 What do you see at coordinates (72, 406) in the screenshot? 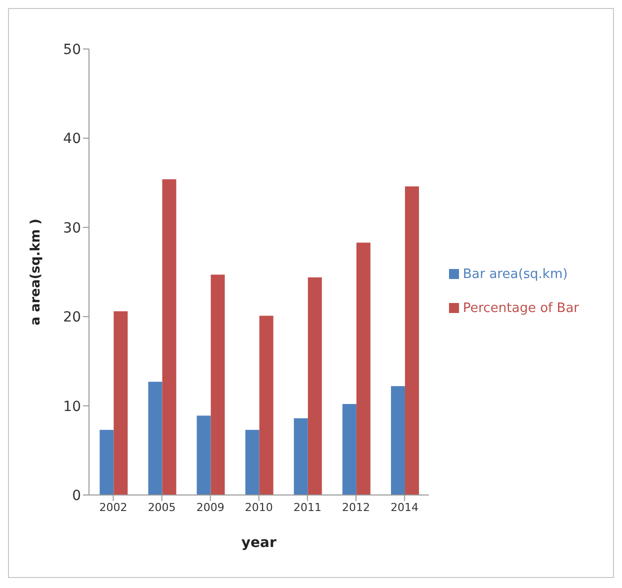
I see `y-tick-label: 10` at bounding box center [72, 406].